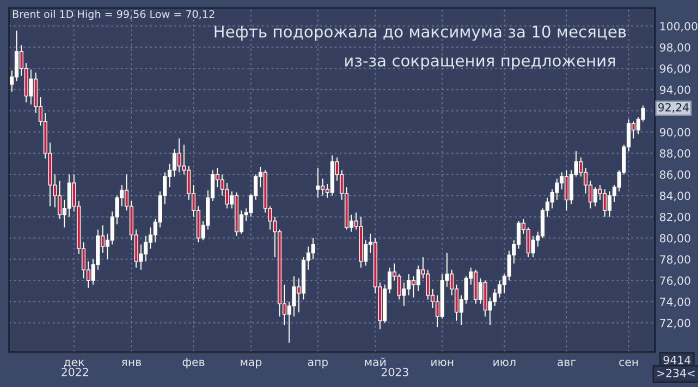  What do you see at coordinates (675, 281) in the screenshot?
I see `y-tick-label: 76,00` at bounding box center [675, 281].